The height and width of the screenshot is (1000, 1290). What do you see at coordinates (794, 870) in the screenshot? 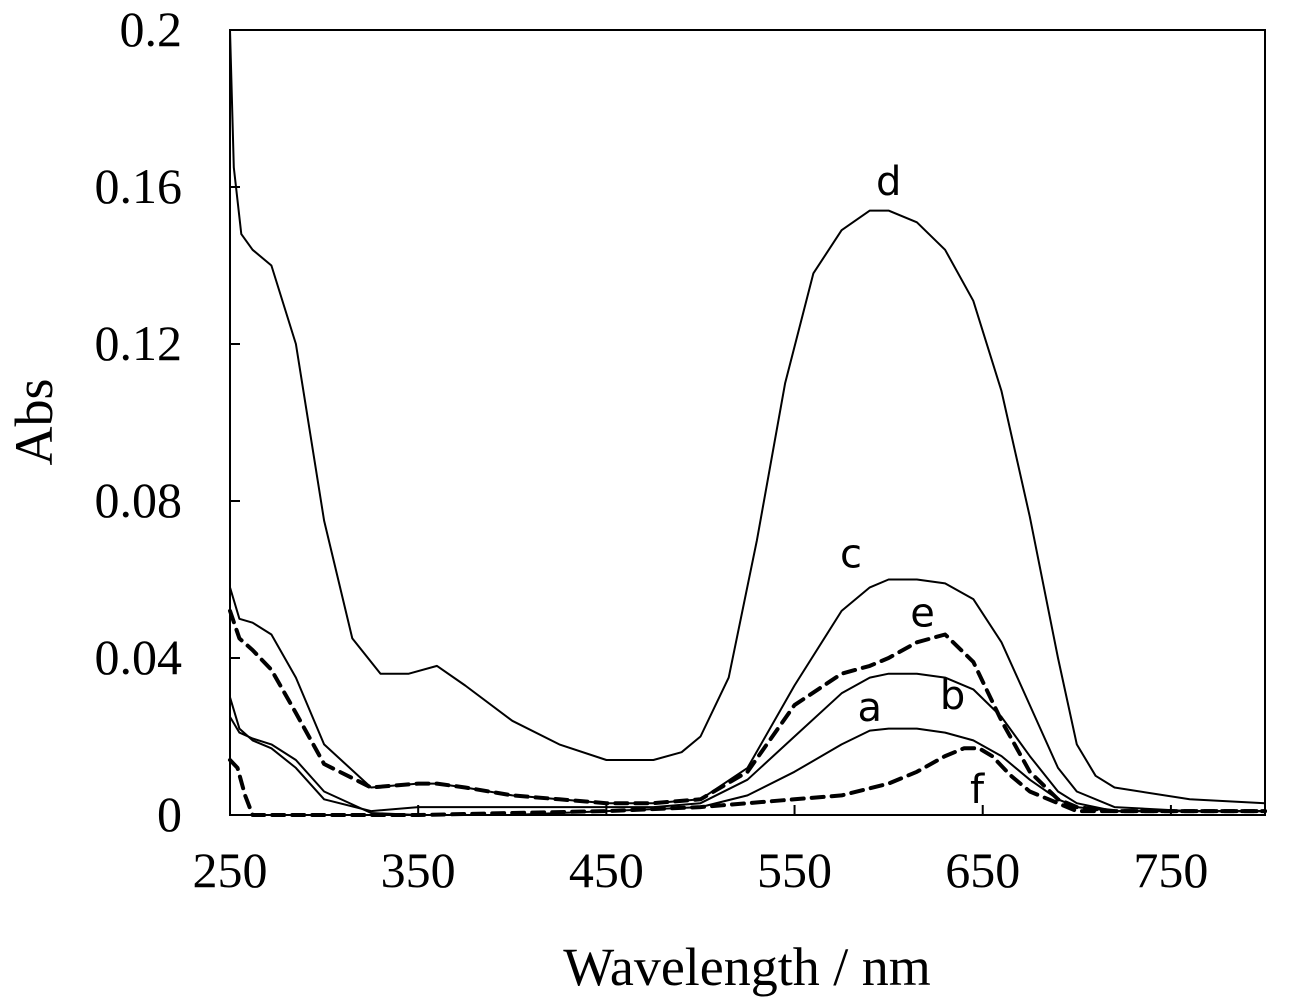
I see `x-tick-label: 550` at bounding box center [794, 870].